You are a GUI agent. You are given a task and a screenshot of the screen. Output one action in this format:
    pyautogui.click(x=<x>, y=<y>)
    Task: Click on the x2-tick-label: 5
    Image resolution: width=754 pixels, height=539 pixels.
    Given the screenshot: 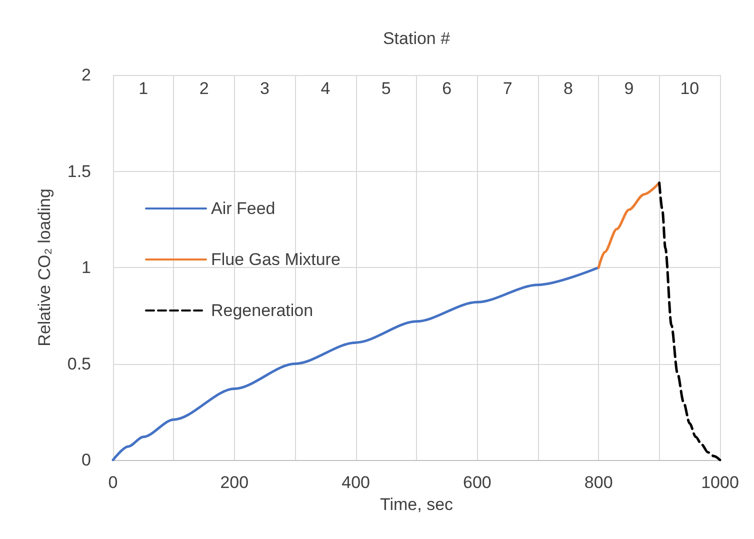 What is the action you would take?
    pyautogui.click(x=386, y=88)
    